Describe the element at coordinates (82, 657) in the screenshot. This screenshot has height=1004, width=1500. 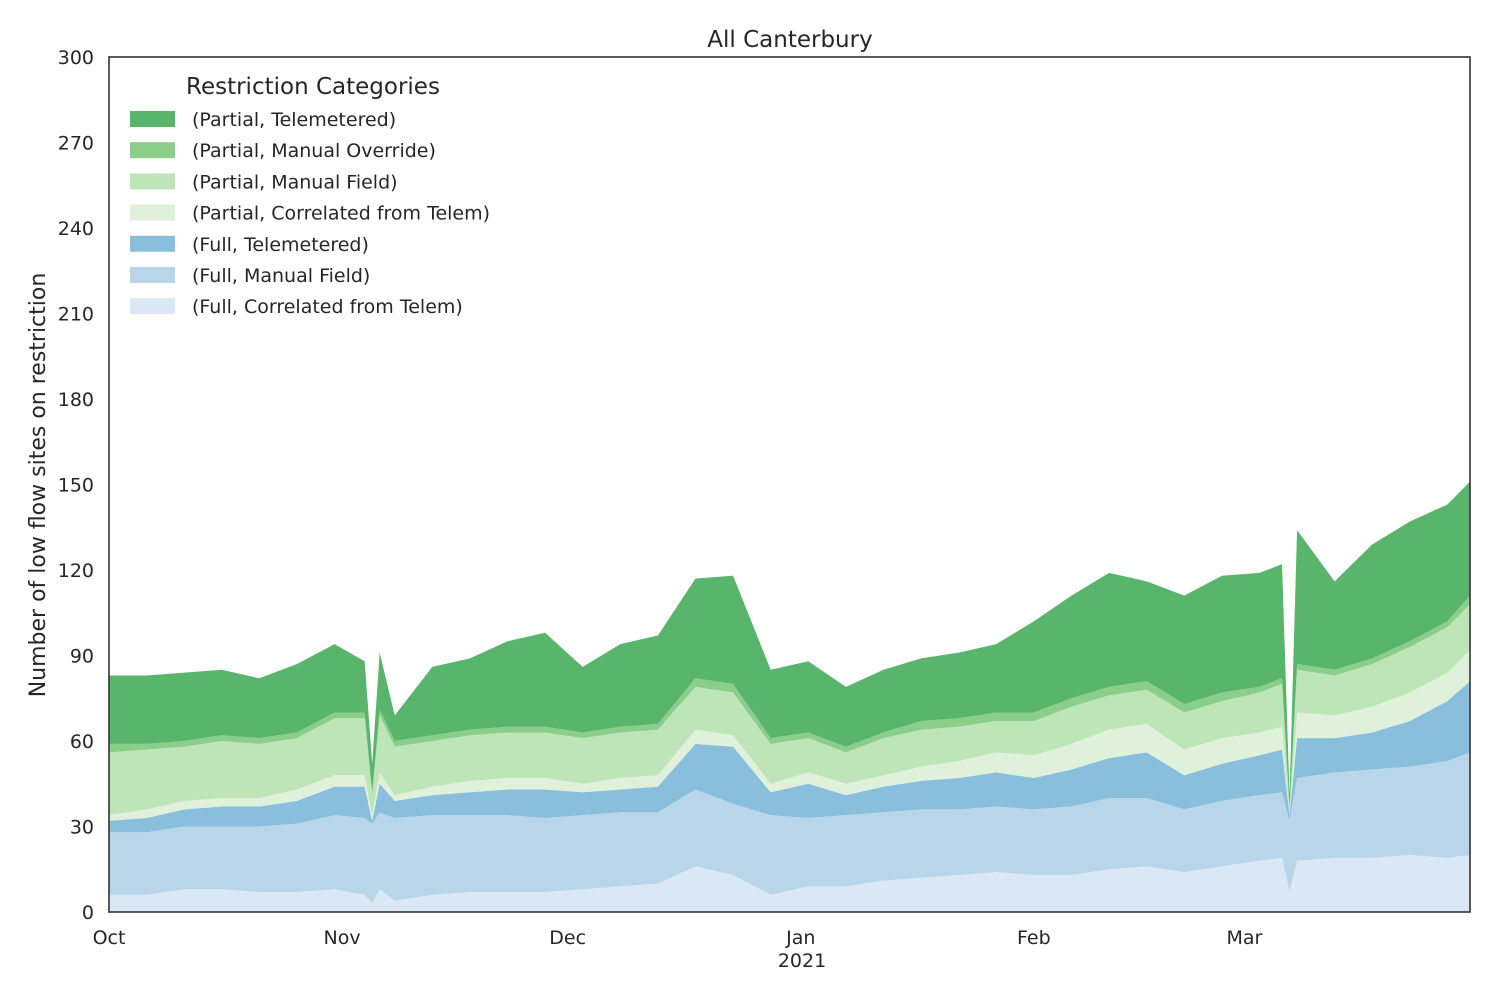
I see `y-tick-label: 90` at that location.